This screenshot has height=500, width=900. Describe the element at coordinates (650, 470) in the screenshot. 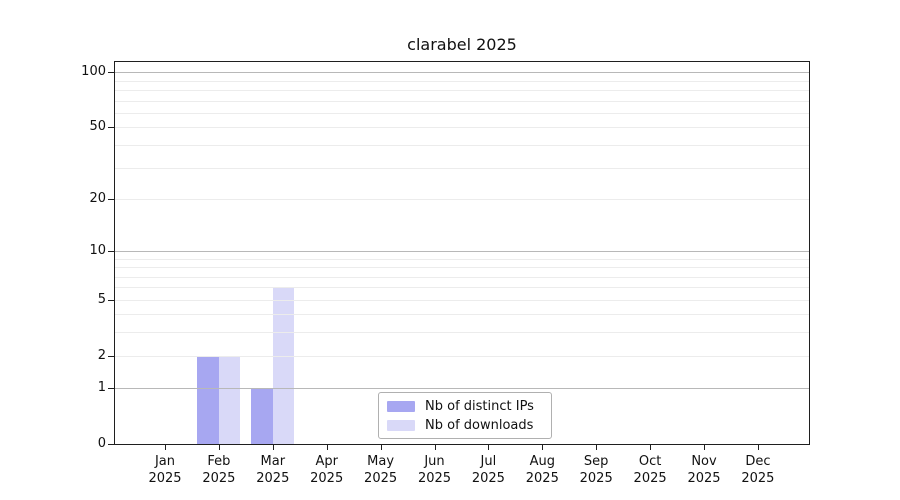

I see `x-tick-label-oct: Oct 2025` at that location.